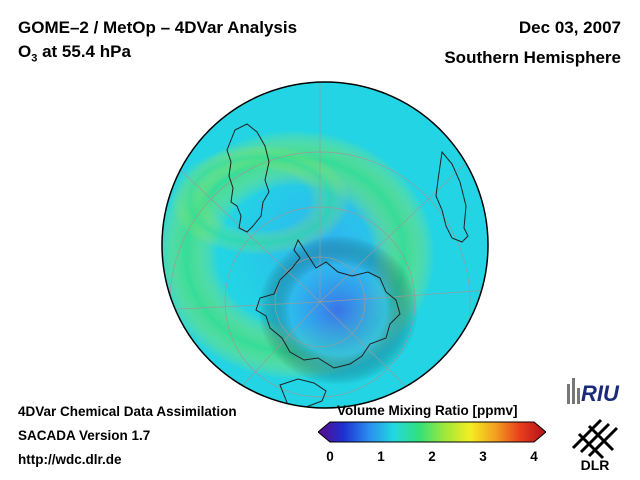 Image resolution: width=640 pixels, height=480 pixels. Describe the element at coordinates (427, 410) in the screenshot. I see `colorbar-title: Volume Mixing Ratio [ppmv]` at that location.